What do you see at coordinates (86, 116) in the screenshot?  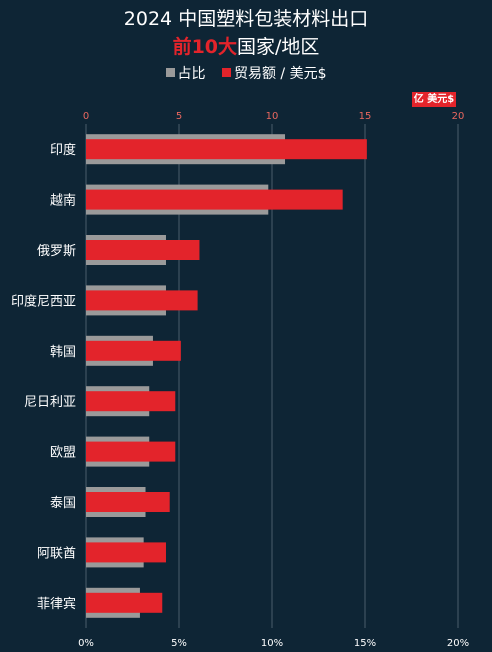 I see `top-axis-tick-label: 0` at bounding box center [86, 116].